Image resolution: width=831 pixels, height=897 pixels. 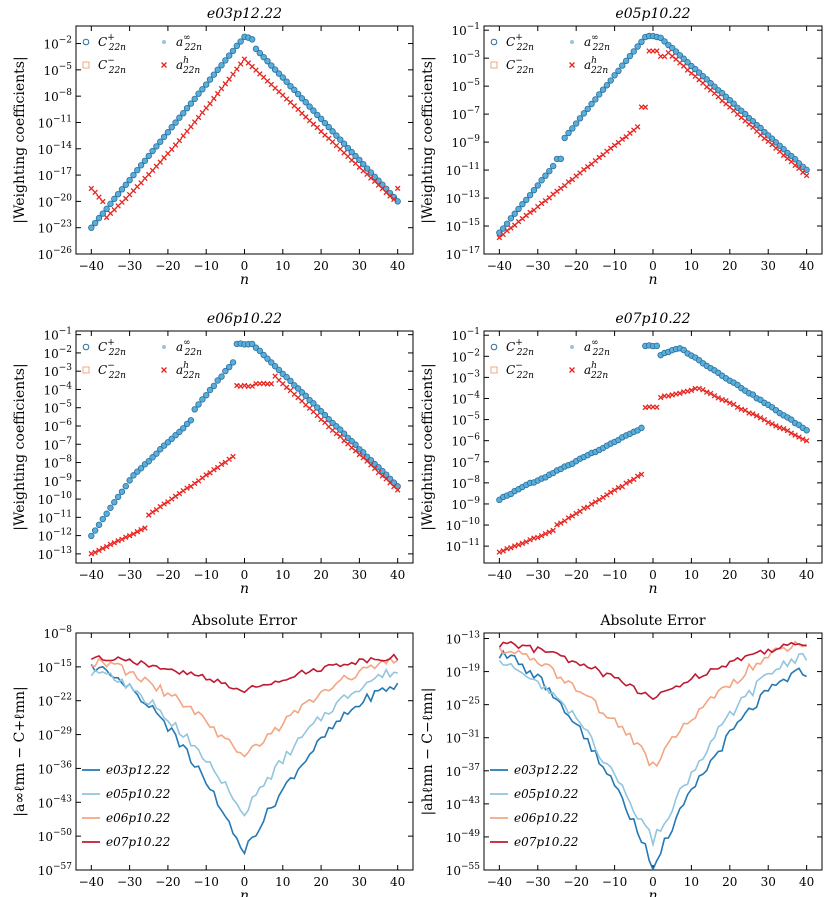 What do you see at coordinates (57, 389) in the screenshot?
I see `y-tick-label: 10⁻⁴` at bounding box center [57, 389].